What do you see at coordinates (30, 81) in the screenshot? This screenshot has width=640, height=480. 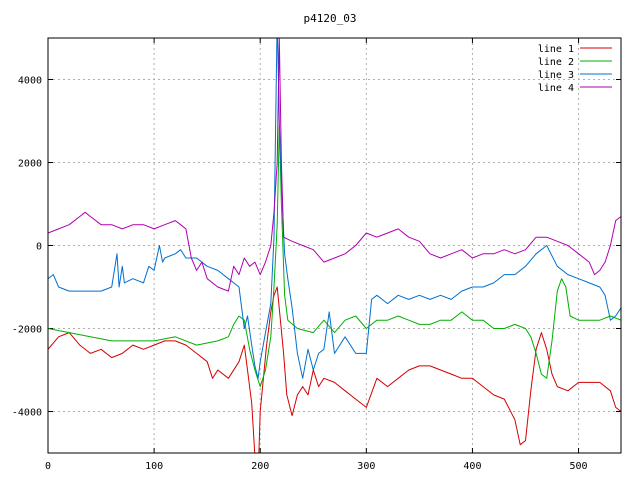 I see `y-tick-label: 4000` at bounding box center [30, 81].